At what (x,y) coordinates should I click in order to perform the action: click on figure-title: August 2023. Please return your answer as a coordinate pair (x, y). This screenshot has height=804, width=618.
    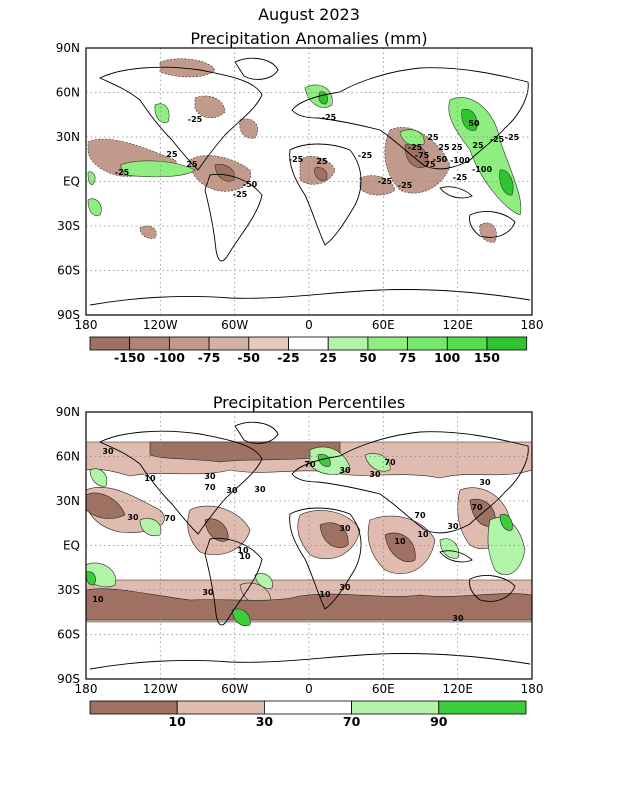
    Looking at the image, I should click on (309, 14).